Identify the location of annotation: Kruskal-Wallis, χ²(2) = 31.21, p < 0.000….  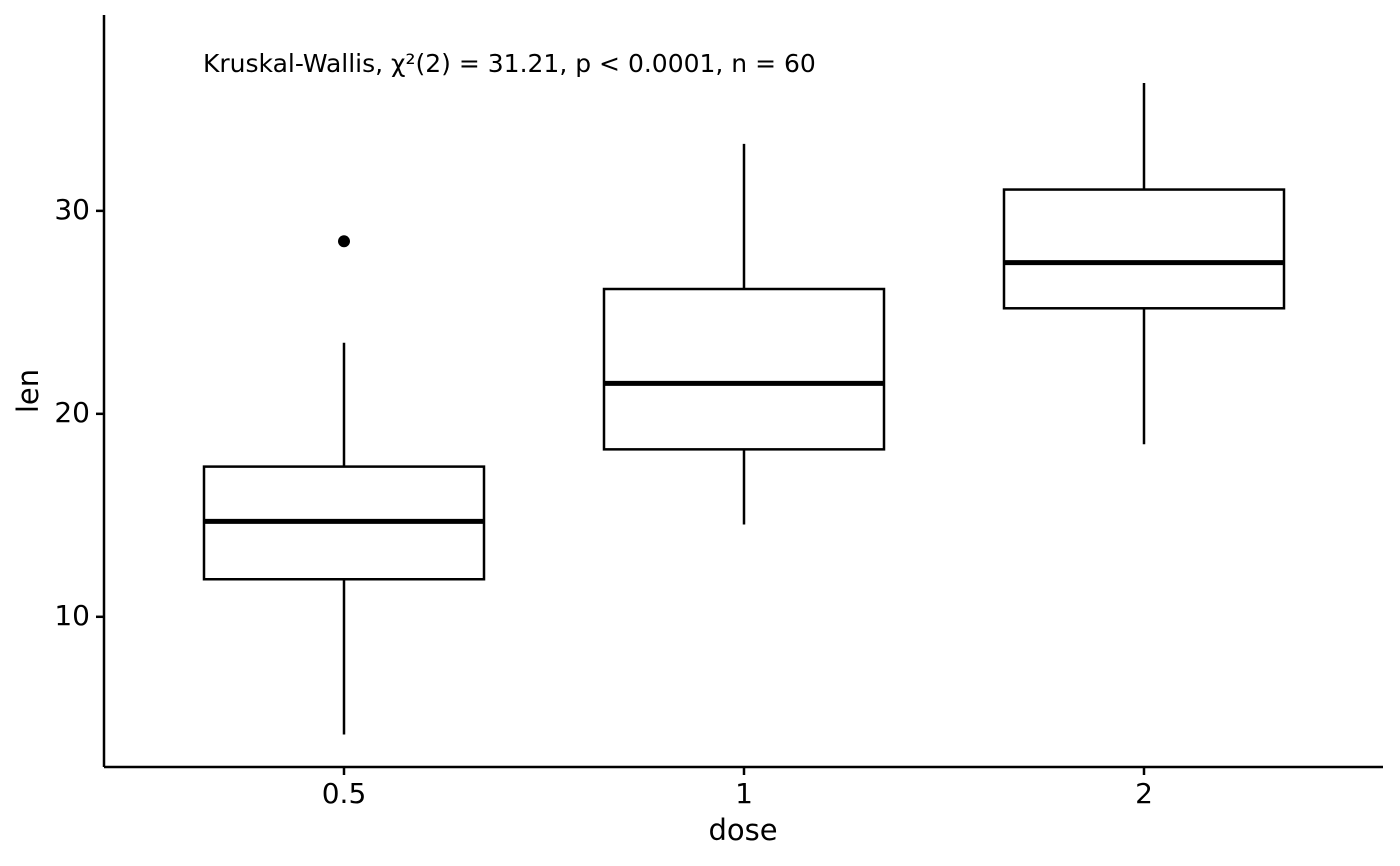
(509, 63).